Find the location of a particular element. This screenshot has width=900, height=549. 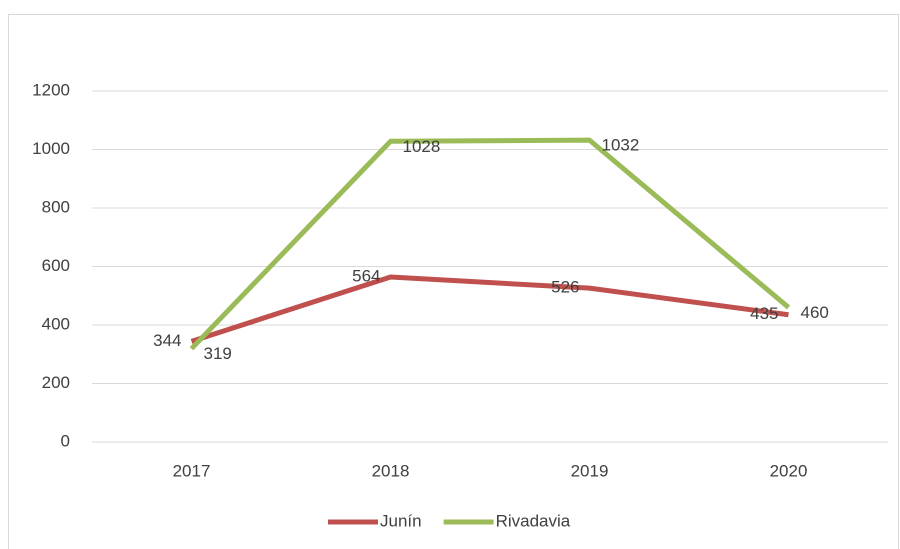

y-tick-label: 1200 is located at coordinates (51, 89).